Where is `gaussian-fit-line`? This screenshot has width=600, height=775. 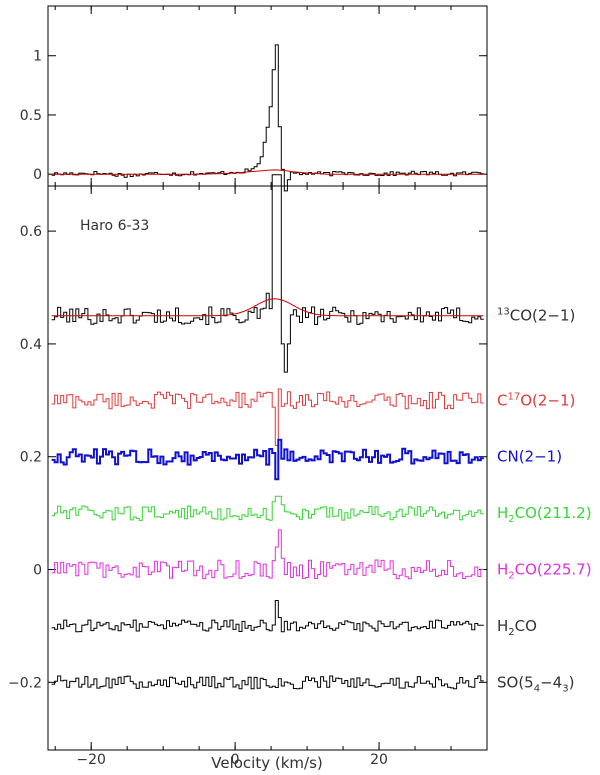 gaussian-fit-line is located at coordinates (267, 307).